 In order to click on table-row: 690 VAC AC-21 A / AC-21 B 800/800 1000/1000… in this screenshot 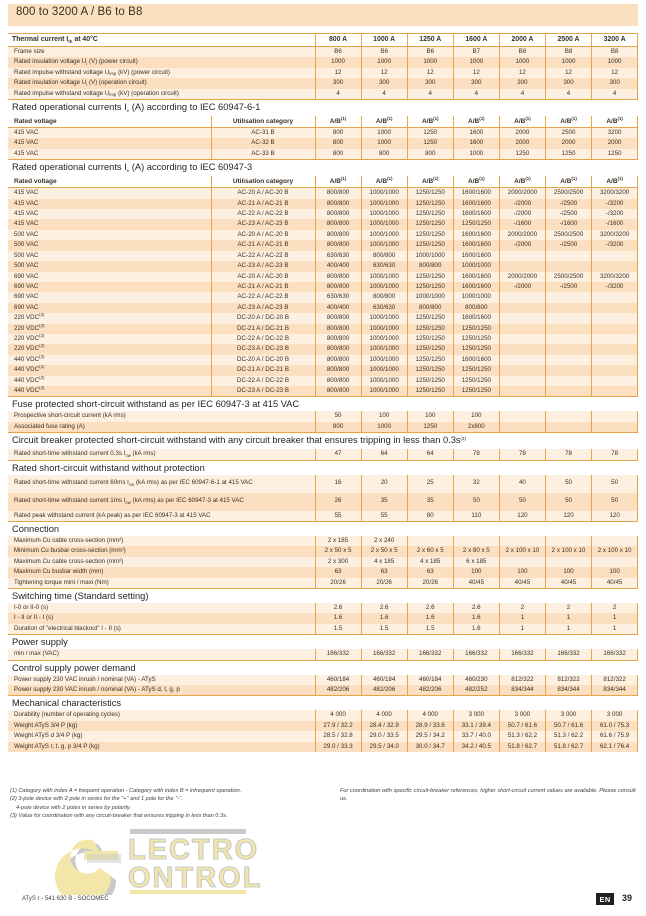, I will do `click(323, 287)`.